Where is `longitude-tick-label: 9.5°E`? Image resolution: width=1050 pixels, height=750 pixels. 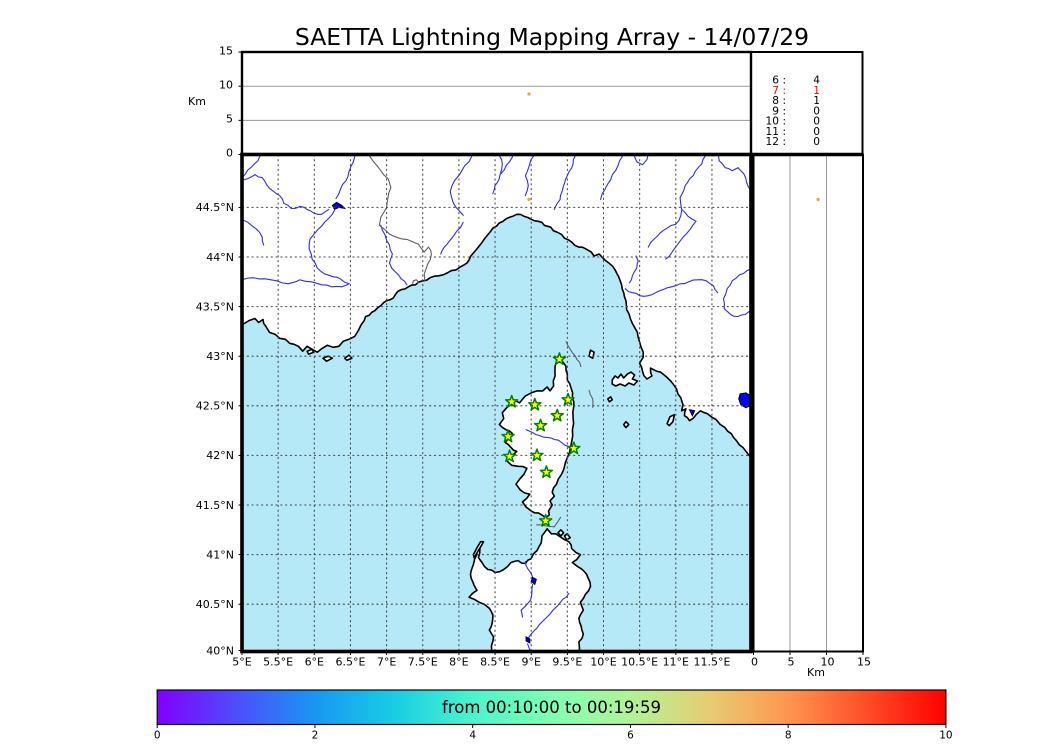
longitude-tick-label: 9.5°E is located at coordinates (567, 662).